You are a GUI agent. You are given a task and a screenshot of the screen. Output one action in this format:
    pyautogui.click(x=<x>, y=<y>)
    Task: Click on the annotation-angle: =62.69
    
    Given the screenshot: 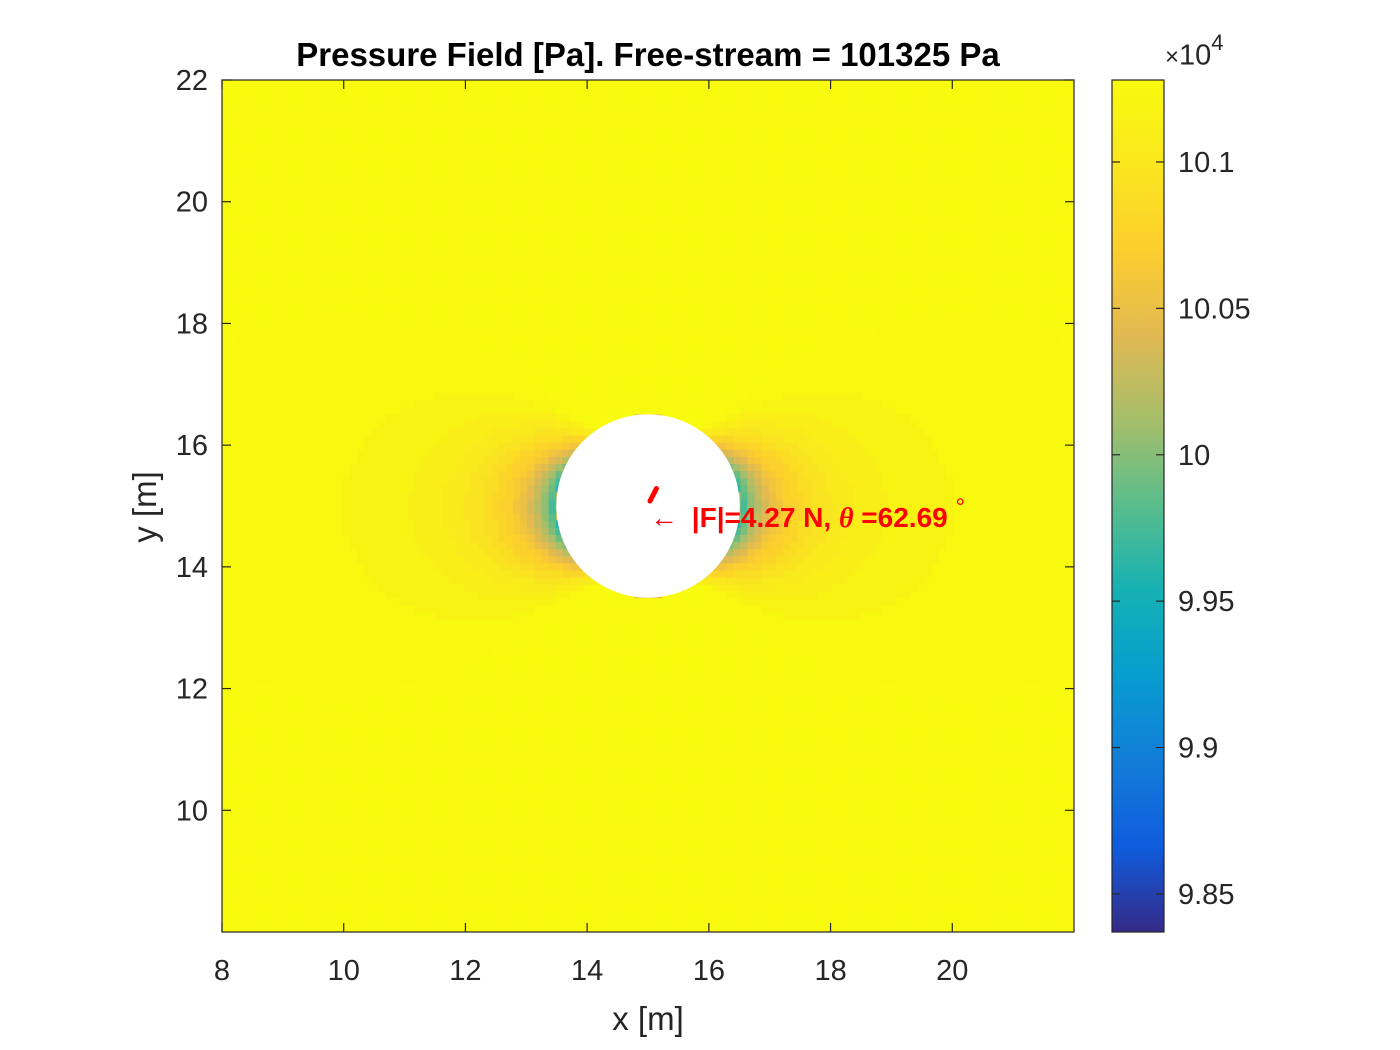 What is the action you would take?
    pyautogui.click(x=904, y=517)
    